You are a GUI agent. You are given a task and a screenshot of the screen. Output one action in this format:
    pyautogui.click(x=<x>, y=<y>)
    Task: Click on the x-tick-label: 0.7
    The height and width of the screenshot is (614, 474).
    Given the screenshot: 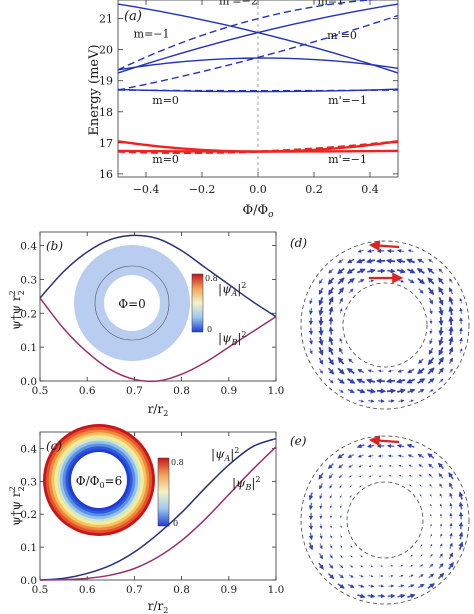 What is the action you would take?
    pyautogui.click(x=134, y=391)
    